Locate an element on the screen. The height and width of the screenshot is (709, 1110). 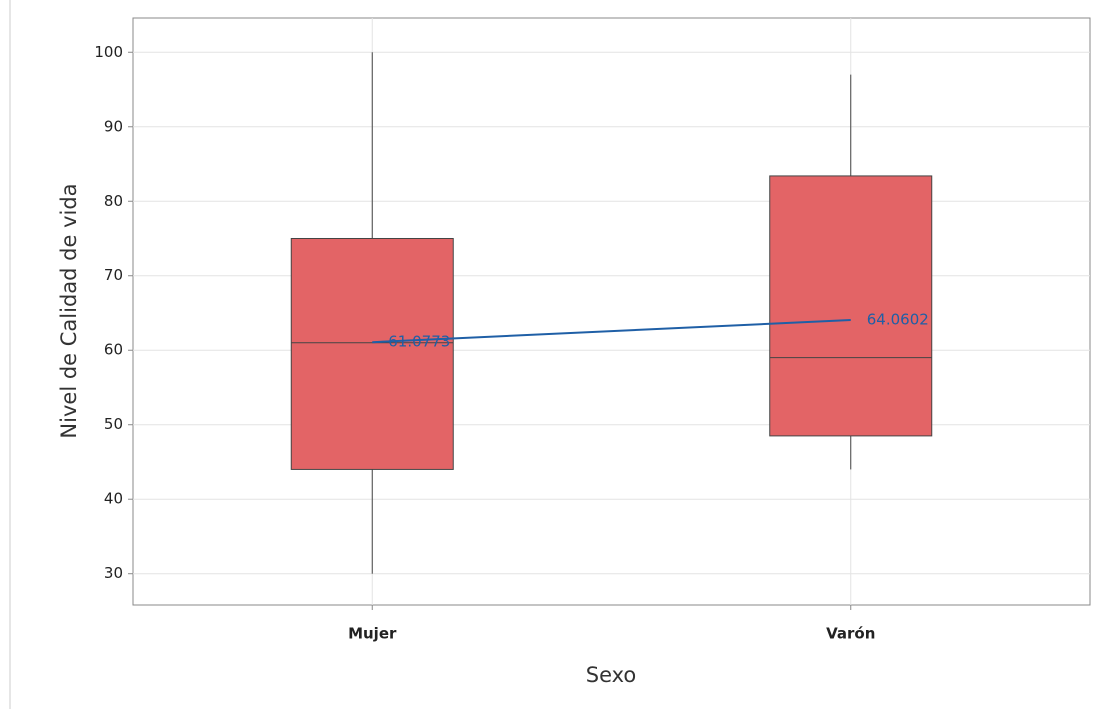
y-tick-label: 60 is located at coordinates (113, 350).